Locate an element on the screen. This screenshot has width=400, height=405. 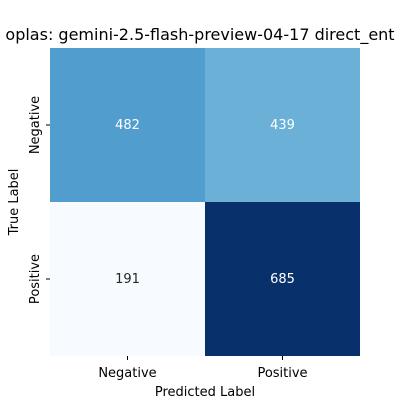
heatmap-cell-negative-negative is located at coordinates (127, 125).